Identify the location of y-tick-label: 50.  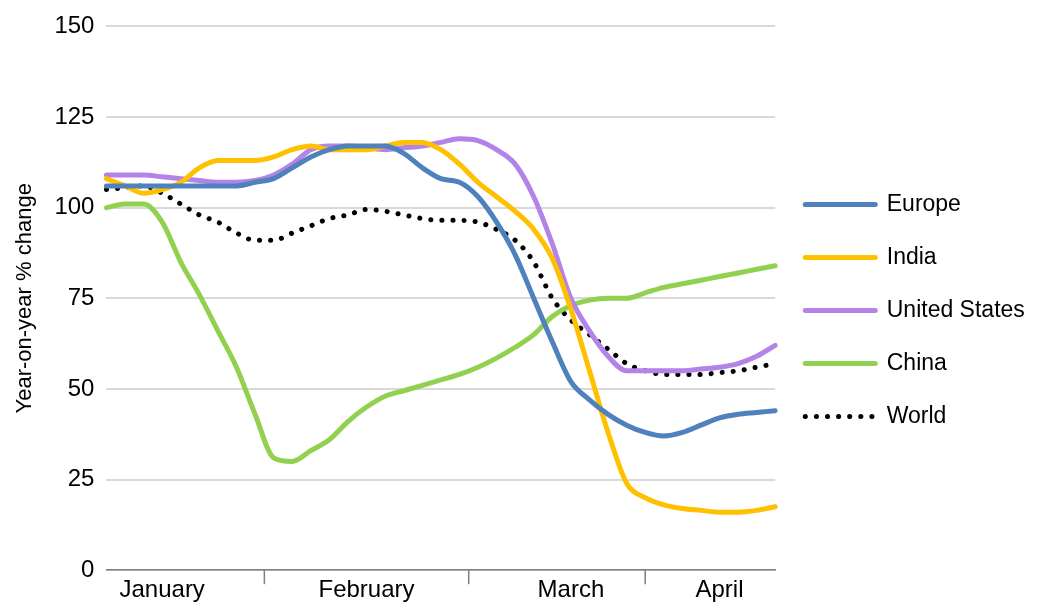
(81, 387).